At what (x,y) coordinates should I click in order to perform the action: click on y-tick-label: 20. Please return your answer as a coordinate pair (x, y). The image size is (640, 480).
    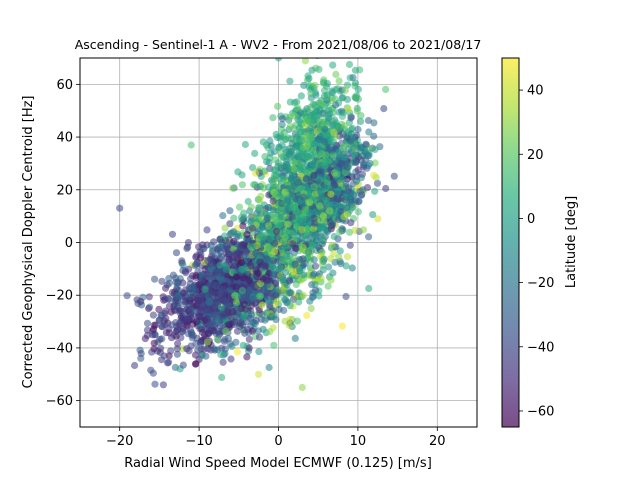
    Looking at the image, I should click on (64, 190).